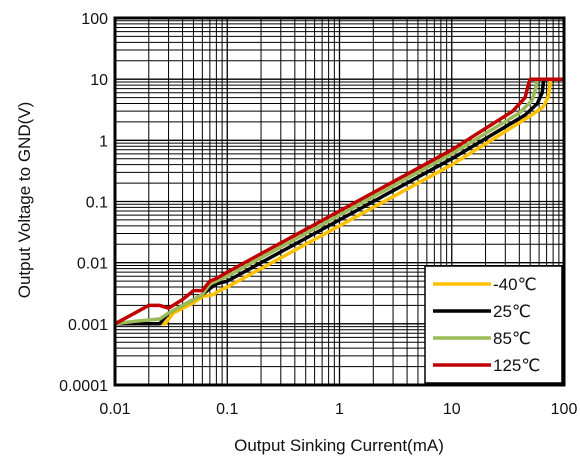 The width and height of the screenshot is (580, 463). What do you see at coordinates (88, 325) in the screenshot?
I see `y-tick-label: 0.001` at bounding box center [88, 325].